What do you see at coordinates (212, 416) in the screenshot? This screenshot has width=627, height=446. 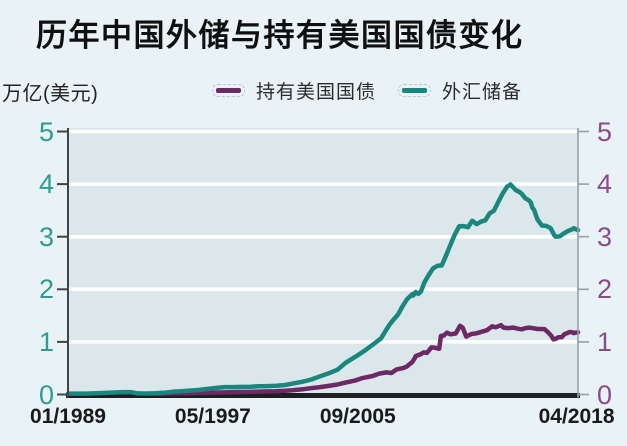 I see `x-tick-label: 05/1997` at bounding box center [212, 416].